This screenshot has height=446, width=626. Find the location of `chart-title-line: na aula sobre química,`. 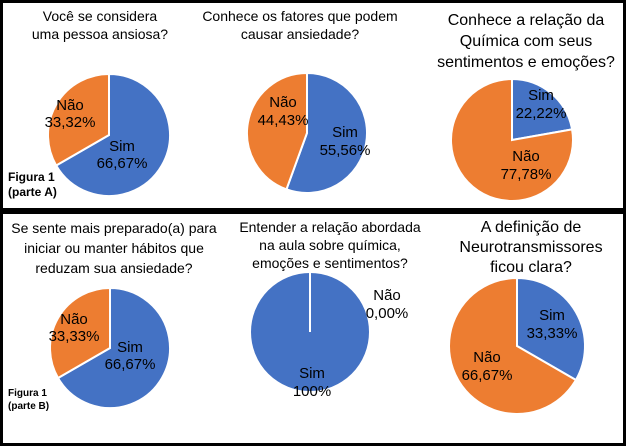

chart-title-line: na aula sobre química, is located at coordinates (330, 245).